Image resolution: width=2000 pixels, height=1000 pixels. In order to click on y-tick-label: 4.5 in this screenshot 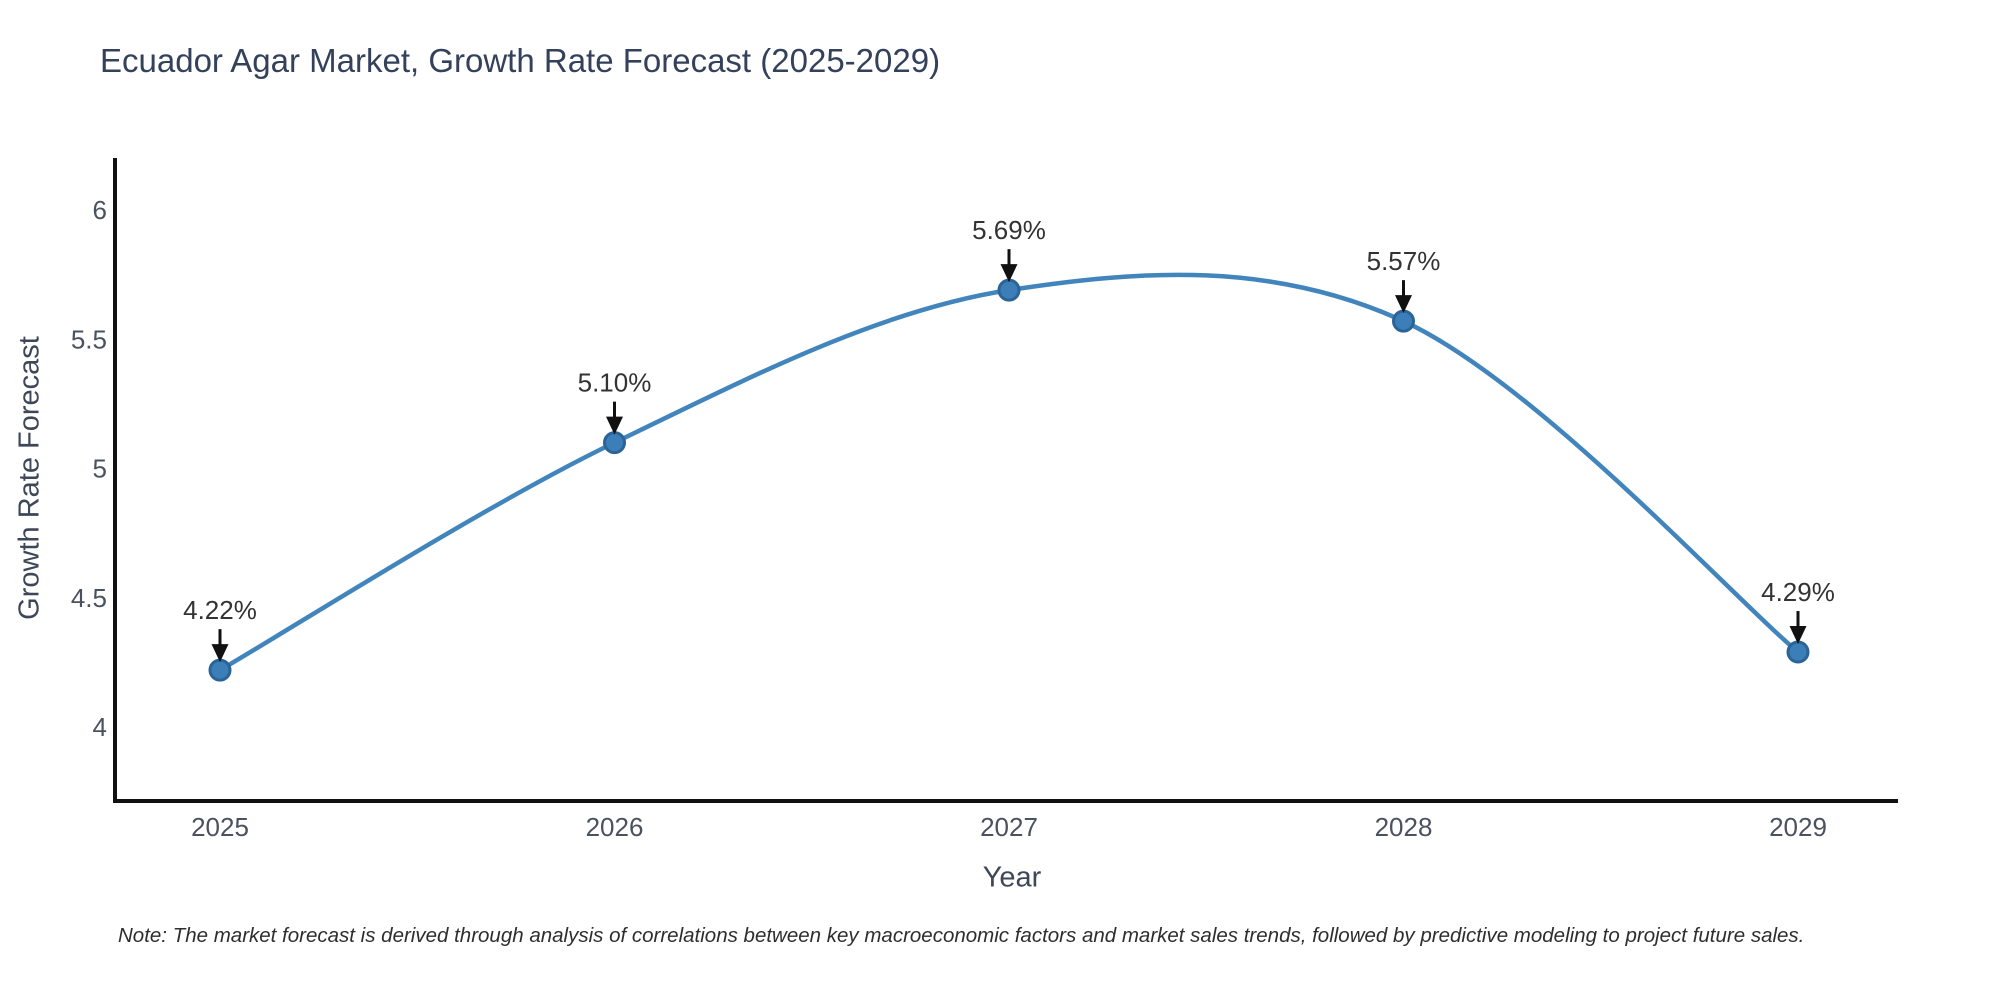, I will do `click(89, 598)`.